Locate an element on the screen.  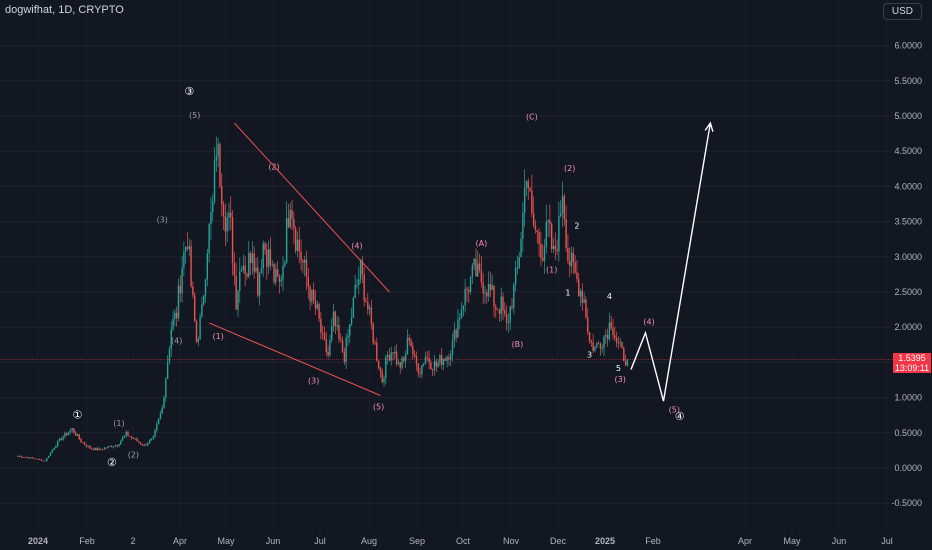
wave-label: (1) is located at coordinates (217, 336).